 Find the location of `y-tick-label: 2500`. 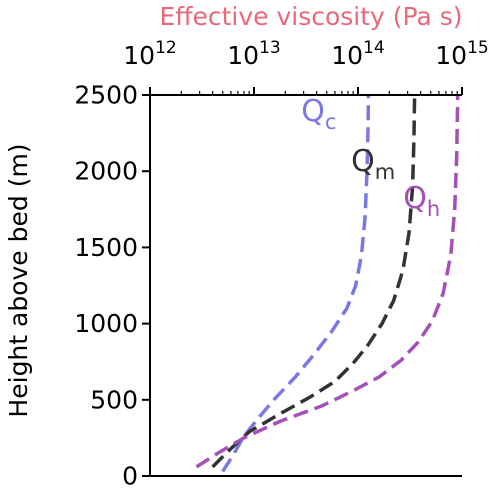

y-tick-label: 2500 is located at coordinates (106, 95).